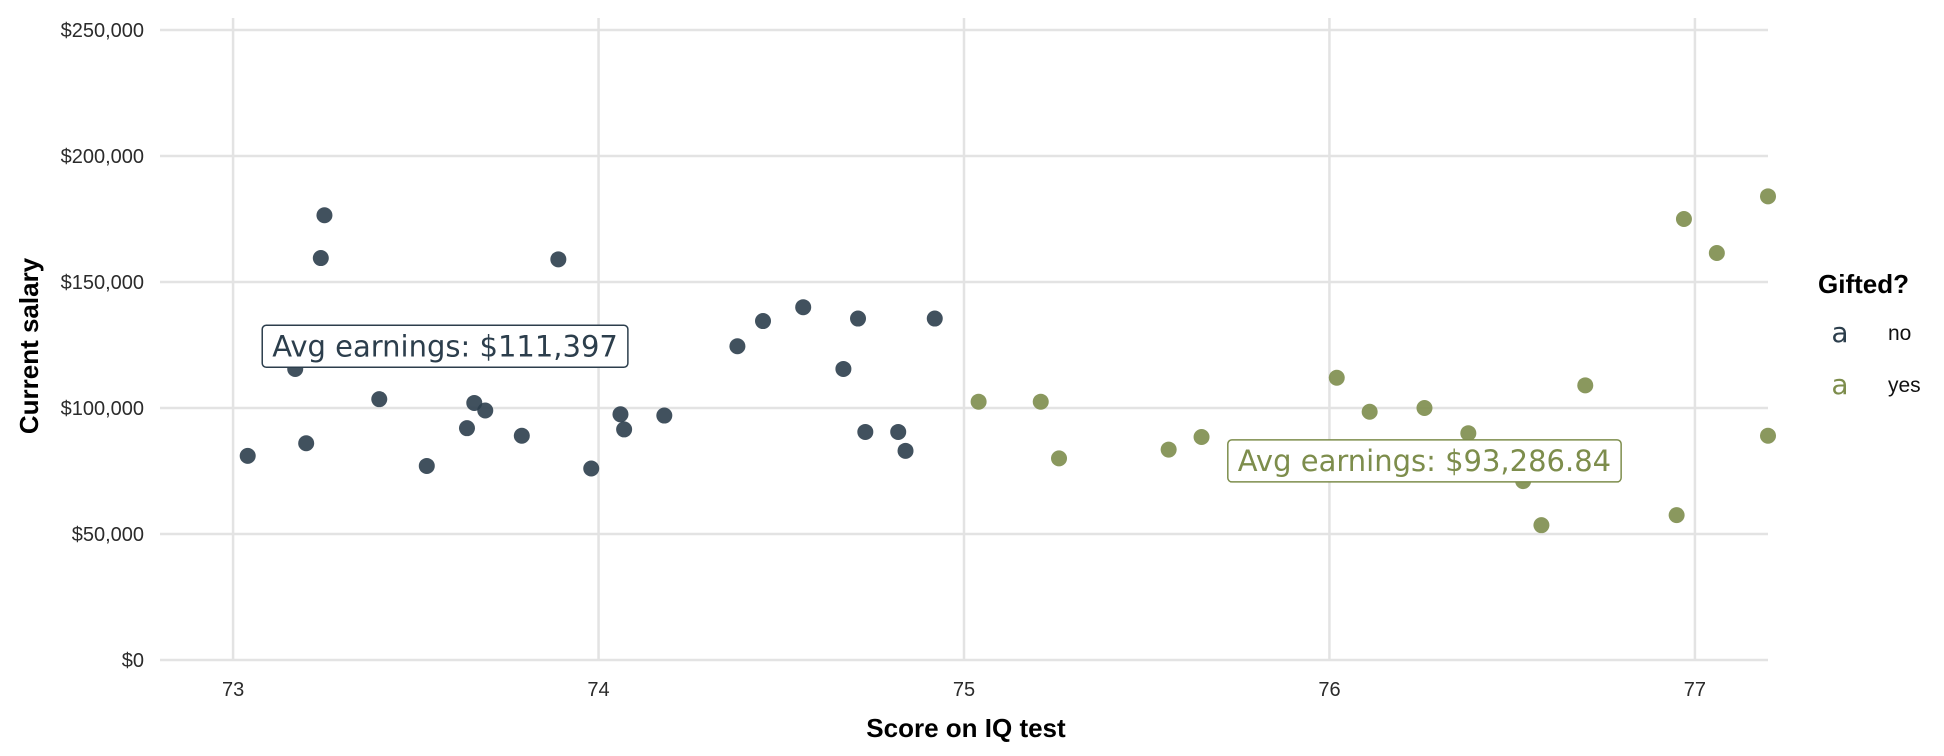  Describe the element at coordinates (133, 661) in the screenshot. I see `y-tick-label: $0` at that location.